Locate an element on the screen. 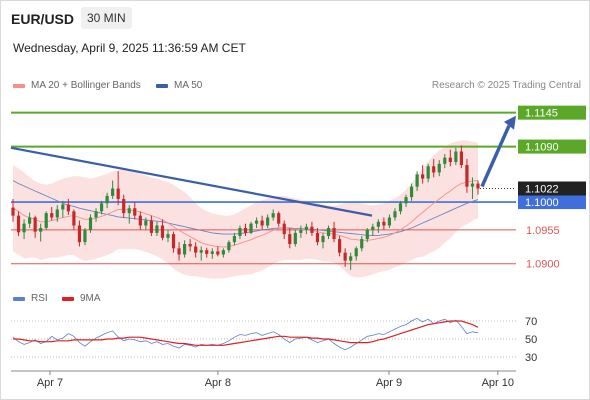 This screenshot has width=590, height=400. credit-label: Research © 2025 Trading Central is located at coordinates (506, 85).